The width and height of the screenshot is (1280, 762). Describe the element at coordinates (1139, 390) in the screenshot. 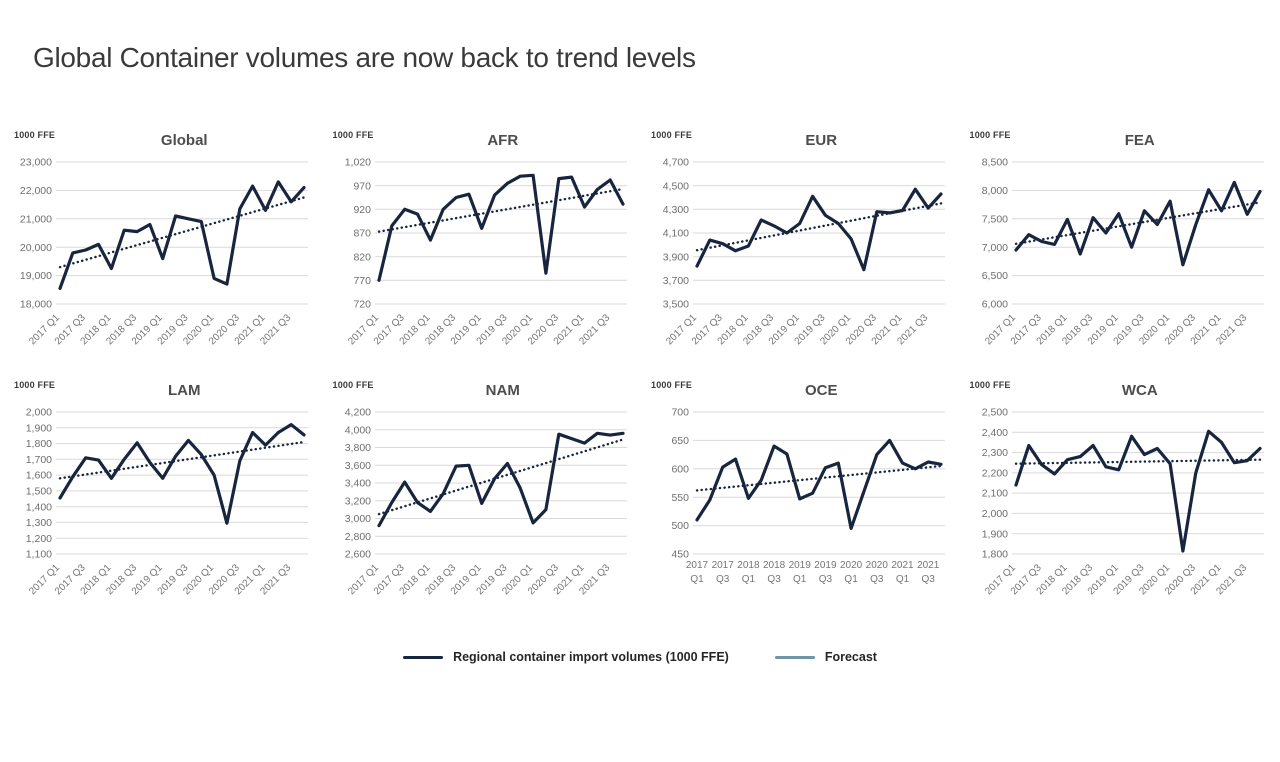

I see `chart-title: WCA` at that location.